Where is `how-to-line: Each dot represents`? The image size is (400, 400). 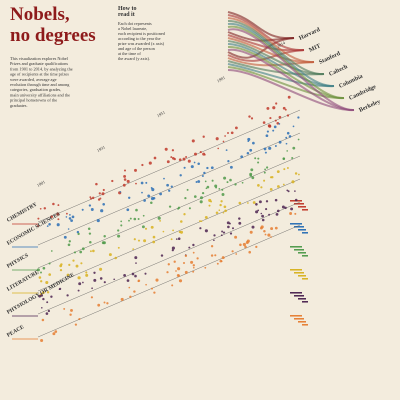 how-to-line: Each dot represents is located at coordinates (135, 23).